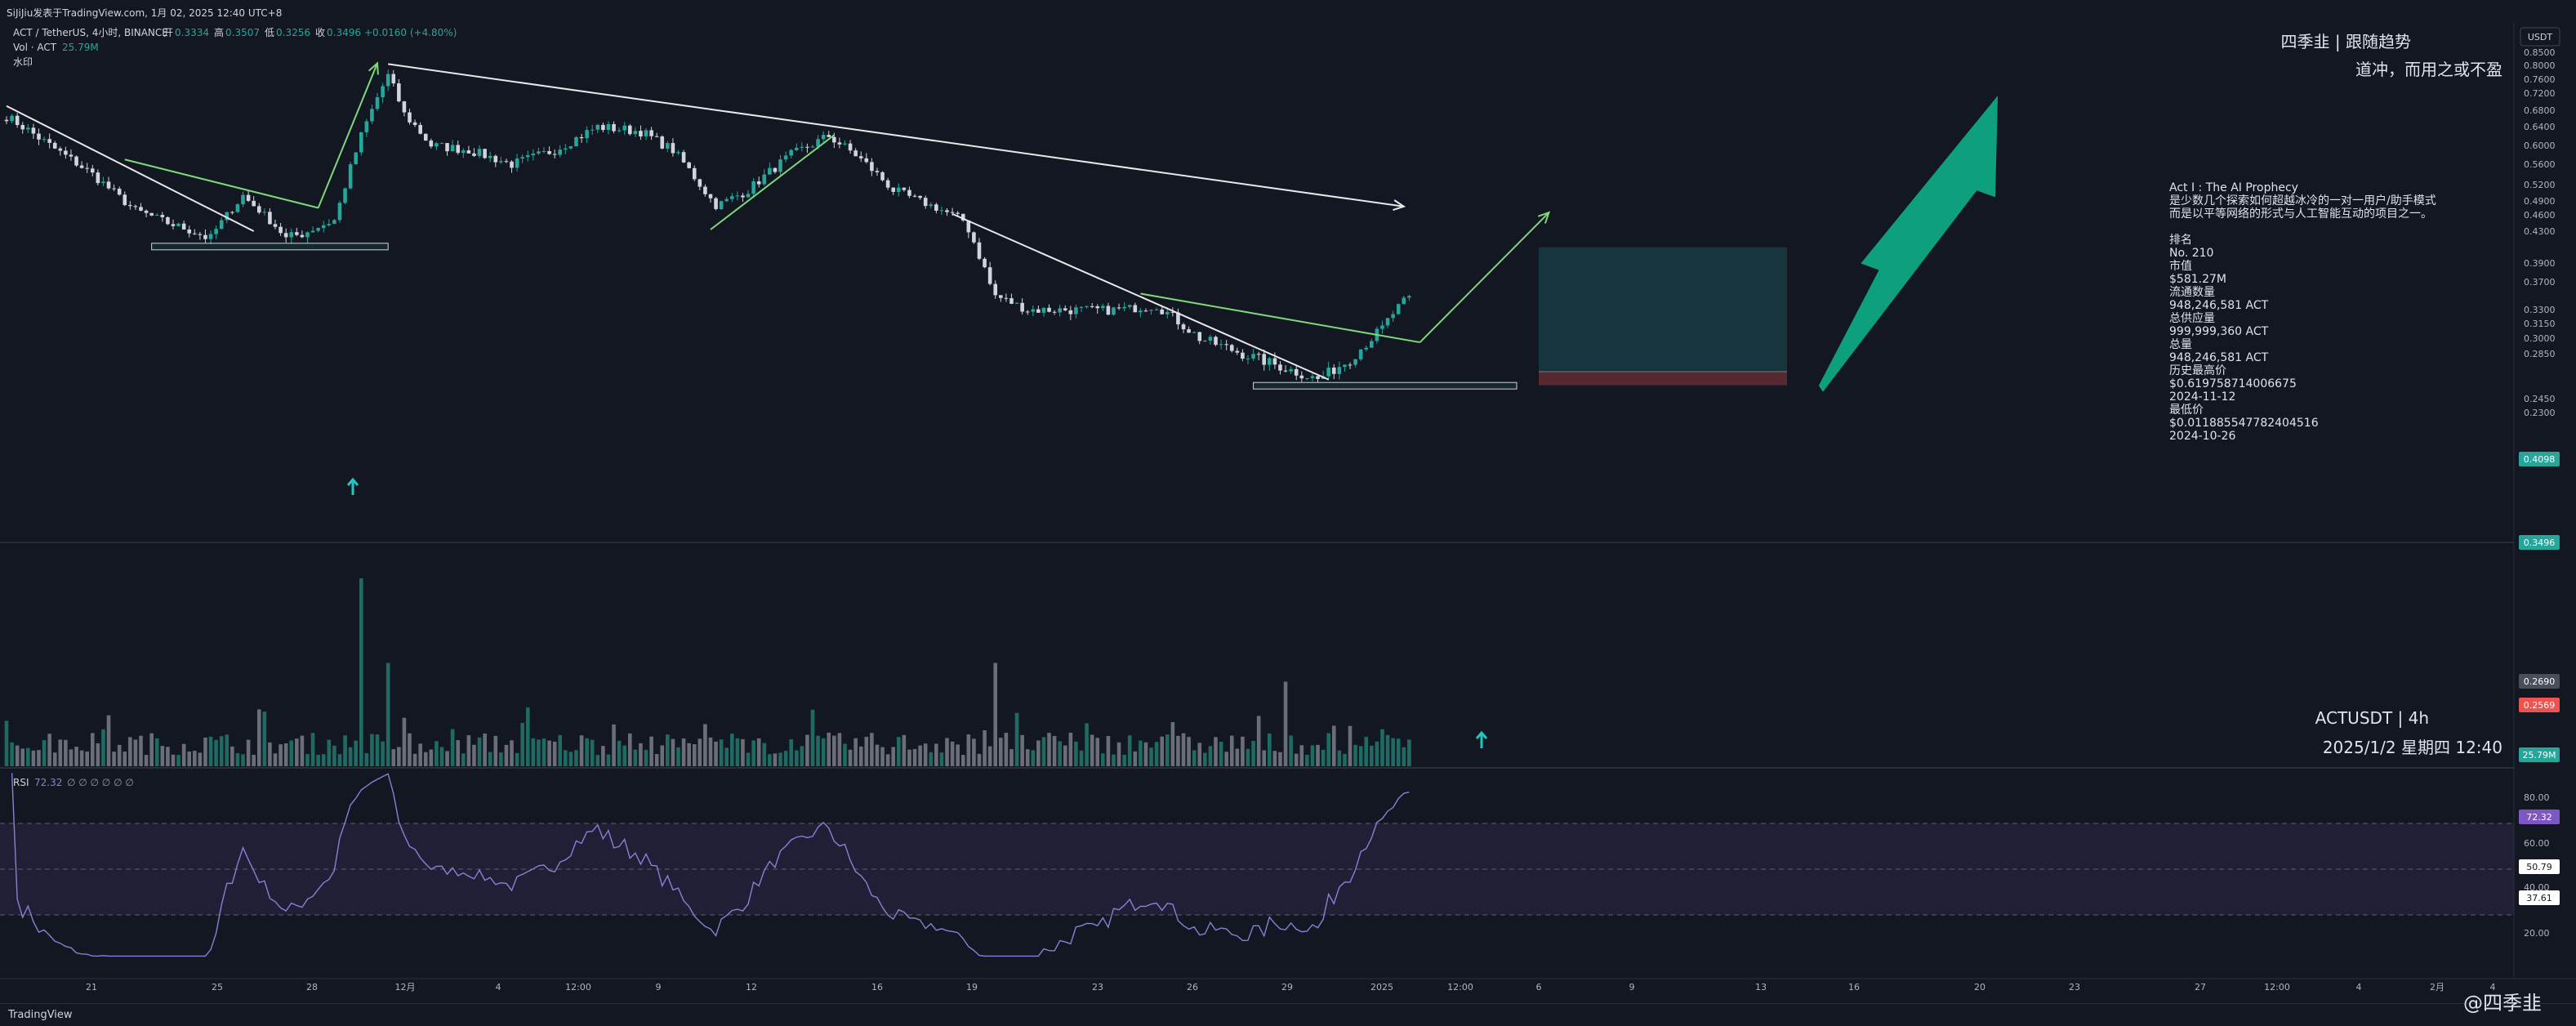 The image size is (2576, 1026). I want to click on time-tick-label: 25, so click(217, 987).